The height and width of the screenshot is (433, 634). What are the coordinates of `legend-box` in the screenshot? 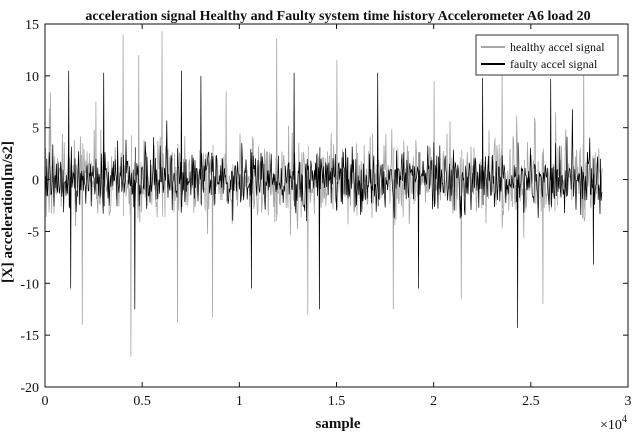 It's located at (547, 55).